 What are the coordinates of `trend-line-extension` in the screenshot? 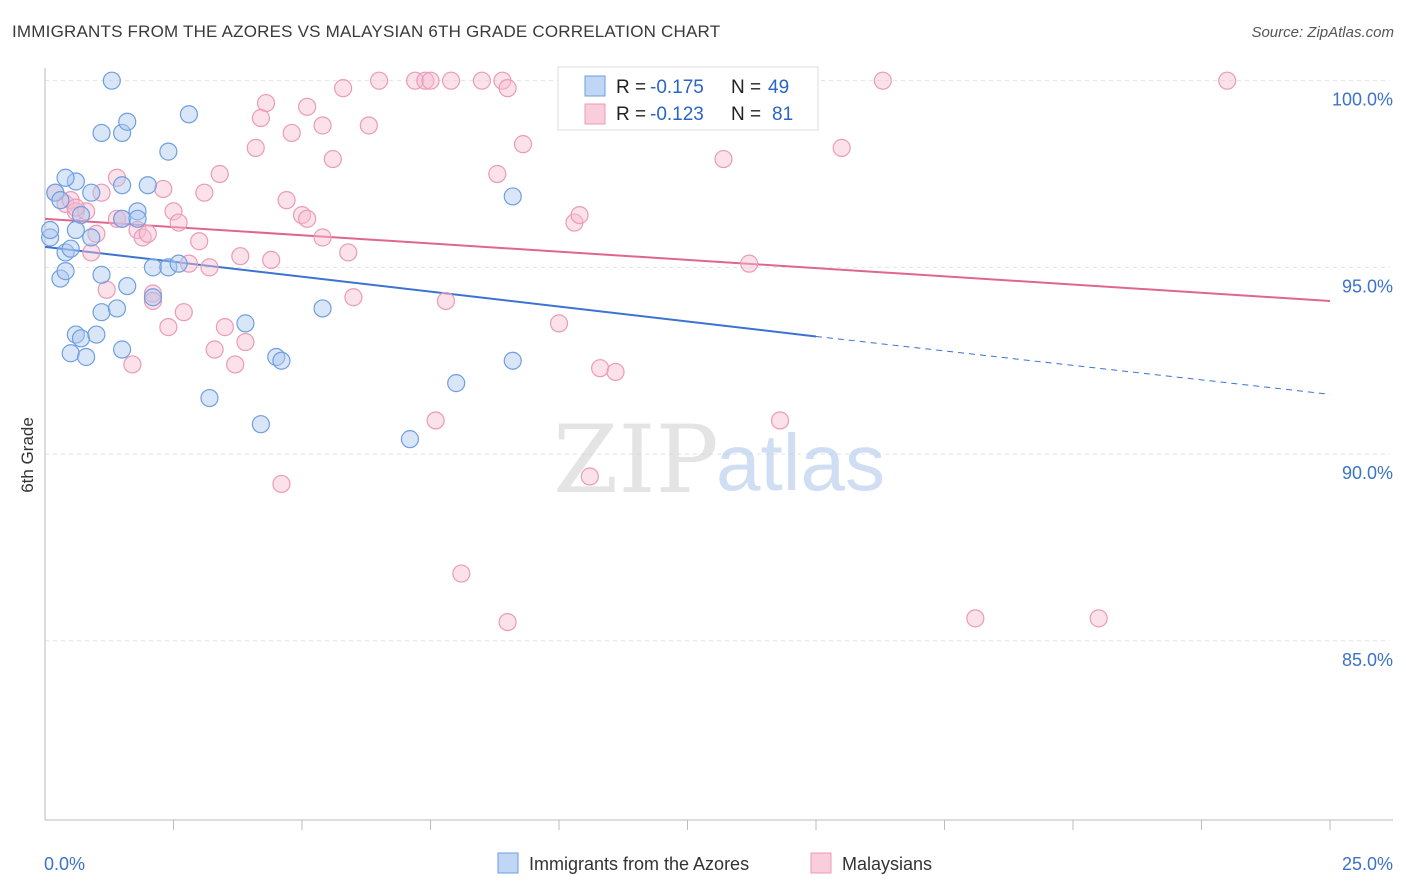 It's located at (1073, 365).